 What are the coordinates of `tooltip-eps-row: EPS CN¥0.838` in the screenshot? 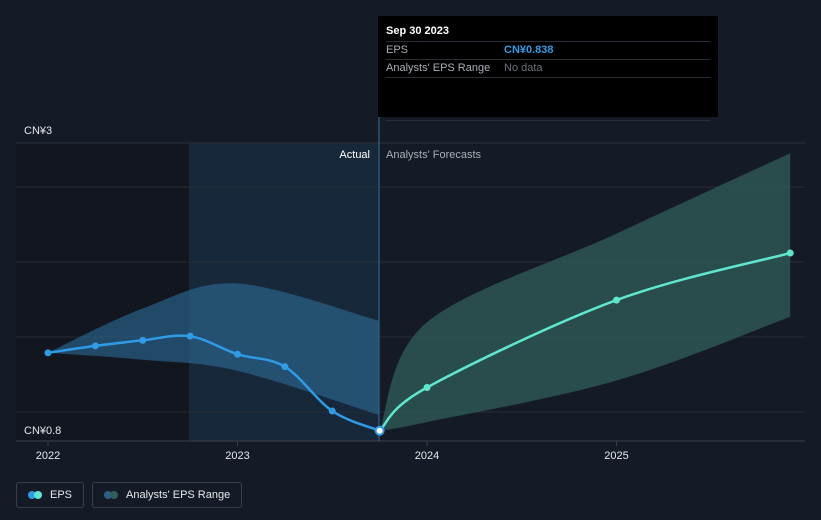 It's located at (548, 50).